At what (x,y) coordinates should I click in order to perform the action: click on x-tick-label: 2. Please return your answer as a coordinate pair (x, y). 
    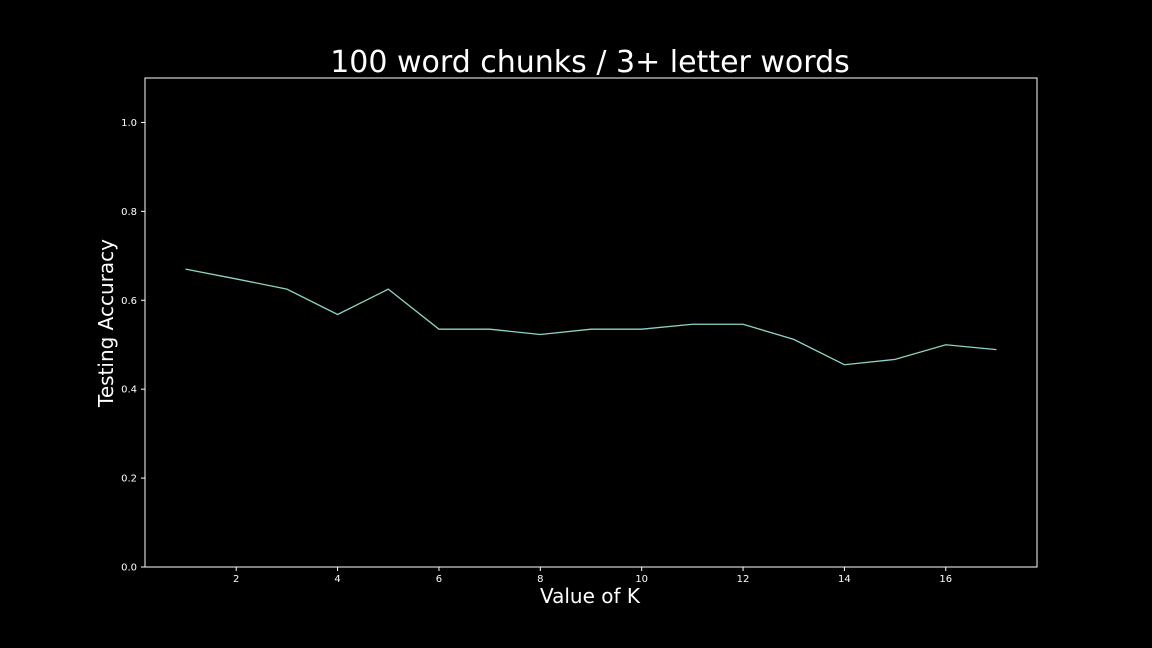
    Looking at the image, I should click on (236, 579).